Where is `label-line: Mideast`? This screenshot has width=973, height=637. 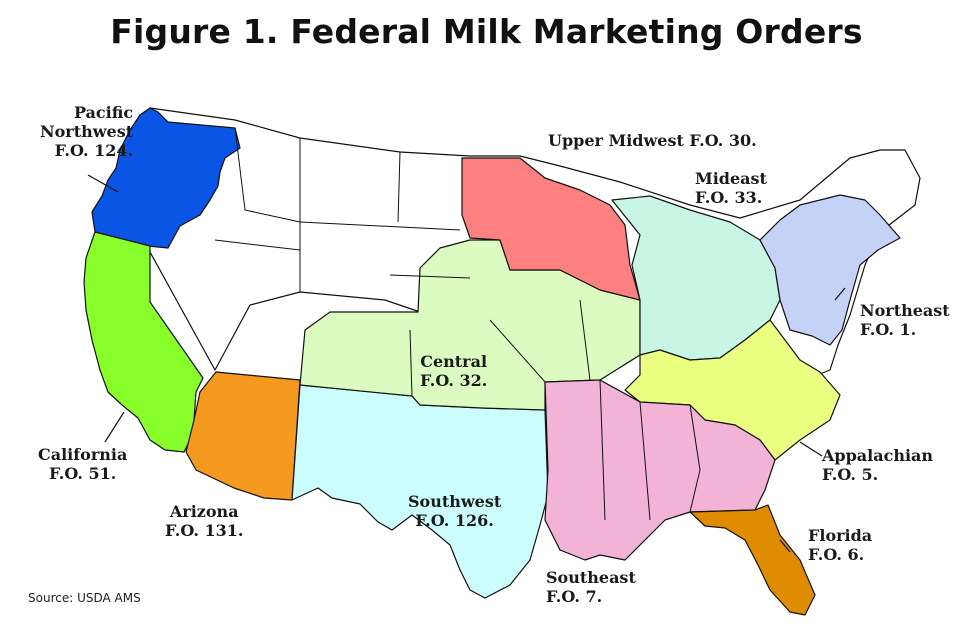
label-line: Mideast is located at coordinates (731, 178).